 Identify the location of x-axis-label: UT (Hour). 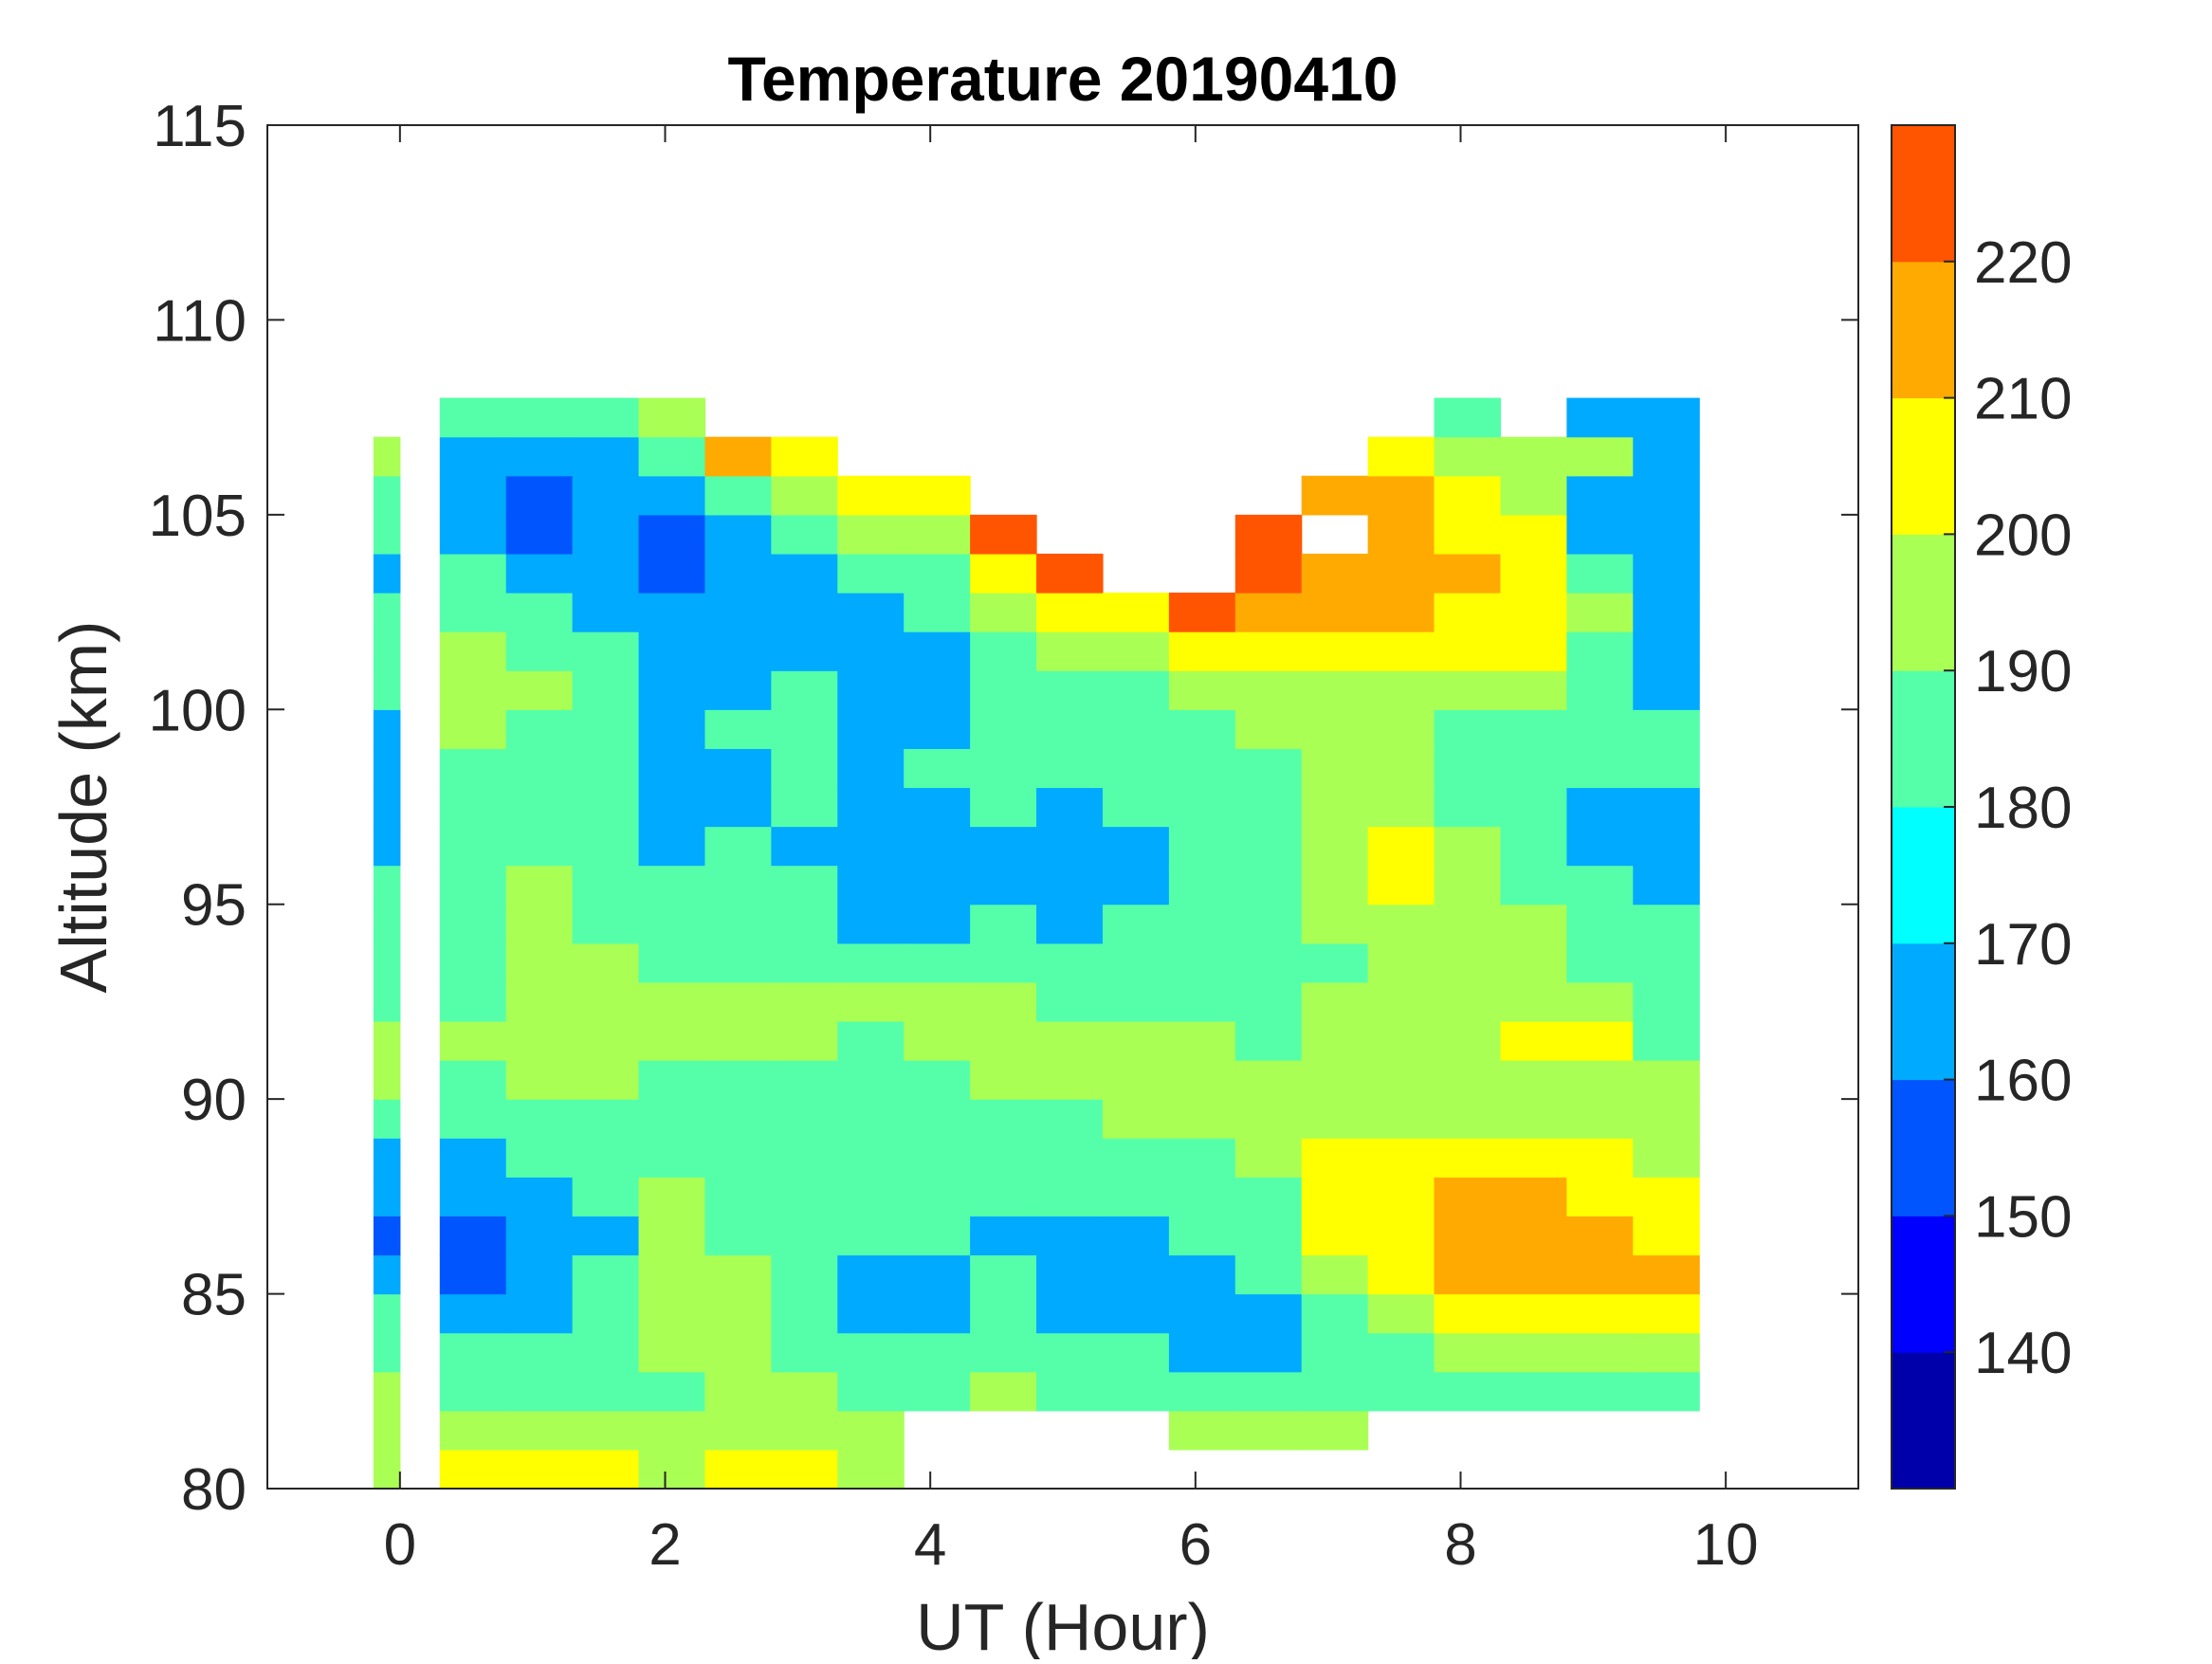
(1063, 1624).